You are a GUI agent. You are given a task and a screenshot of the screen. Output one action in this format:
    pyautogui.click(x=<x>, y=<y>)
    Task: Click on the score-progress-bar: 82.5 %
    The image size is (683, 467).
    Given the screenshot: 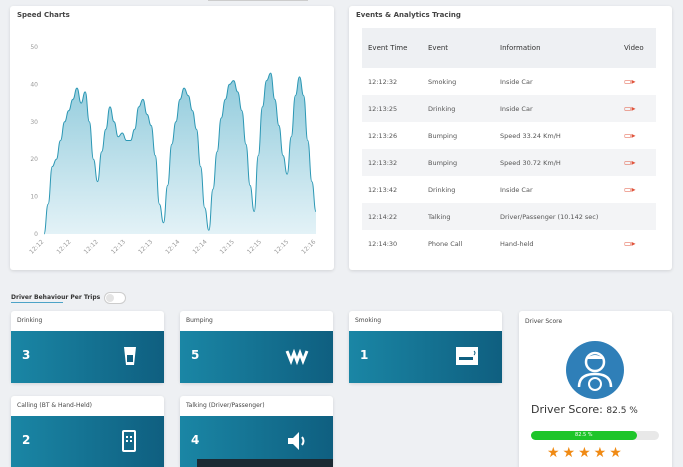 What is the action you would take?
    pyautogui.click(x=595, y=435)
    